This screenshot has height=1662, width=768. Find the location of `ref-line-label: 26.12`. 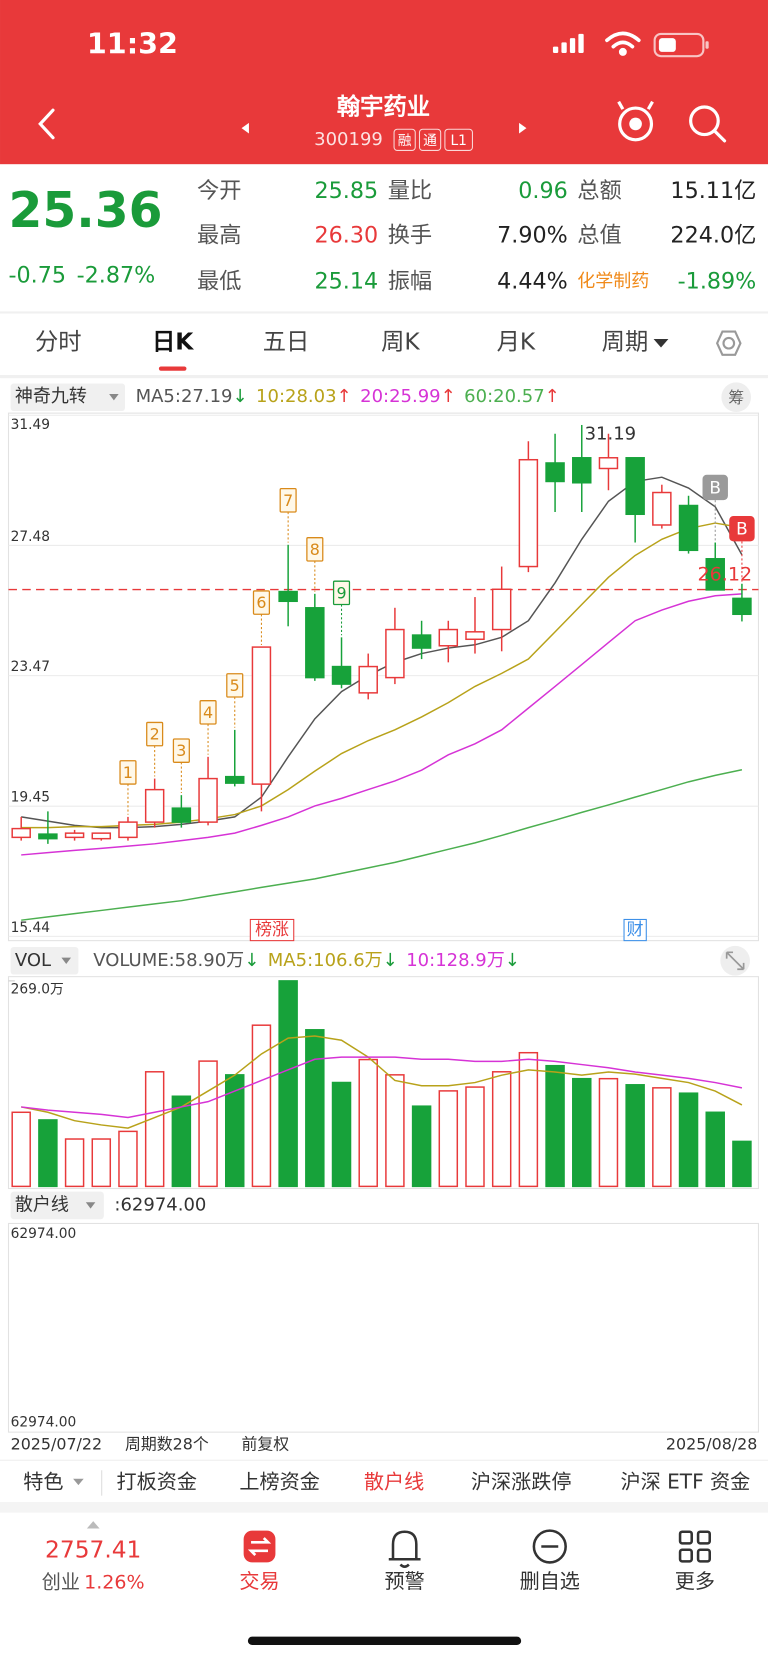

ref-line-label: 26.12 is located at coordinates (725, 574).